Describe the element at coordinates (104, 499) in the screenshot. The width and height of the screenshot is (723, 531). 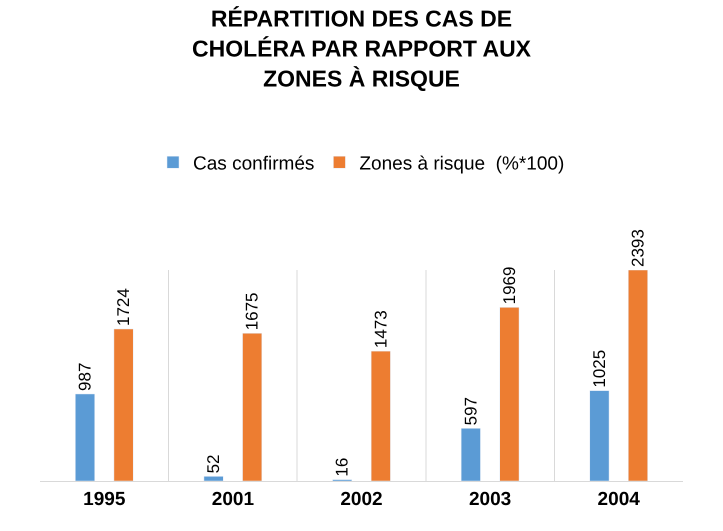
I see `x-tick-label: 1995` at that location.